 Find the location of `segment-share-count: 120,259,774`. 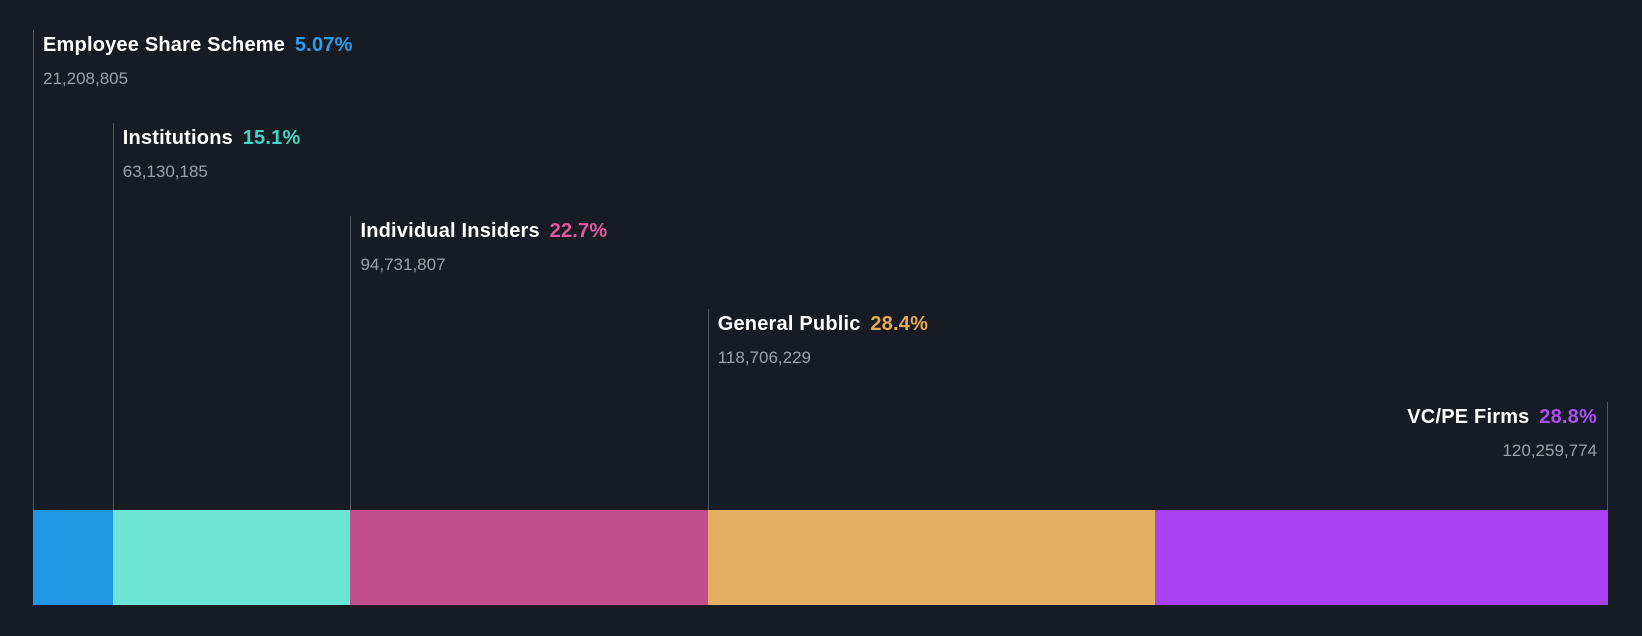

segment-share-count: 120,259,774 is located at coordinates (1549, 450).